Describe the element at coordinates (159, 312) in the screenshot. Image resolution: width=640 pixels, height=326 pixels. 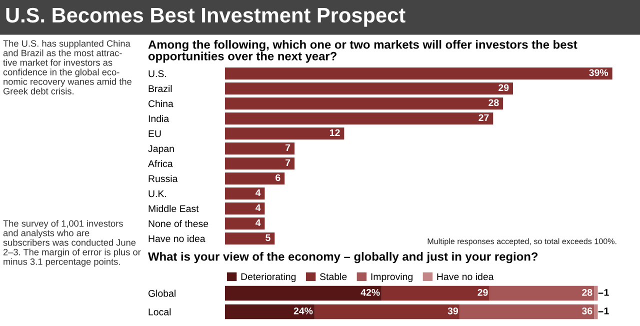
I see `y-tick-label: Local` at that location.